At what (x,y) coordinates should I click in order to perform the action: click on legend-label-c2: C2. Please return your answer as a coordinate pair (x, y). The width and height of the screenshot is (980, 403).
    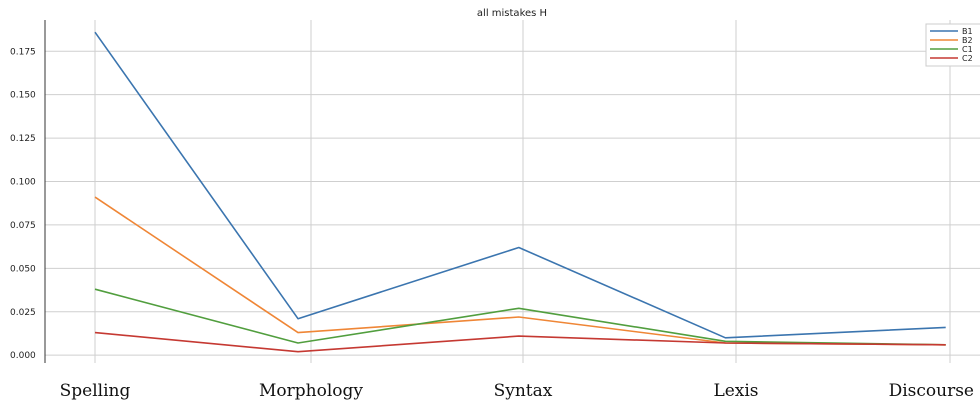
    Looking at the image, I should click on (967, 58).